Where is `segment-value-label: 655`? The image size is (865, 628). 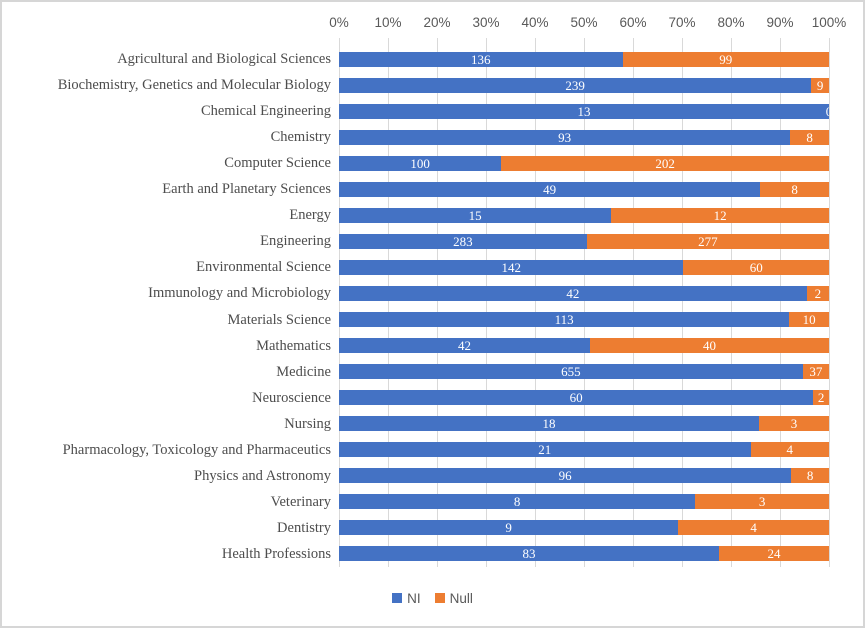
segment-value-label: 655 is located at coordinates (571, 372).